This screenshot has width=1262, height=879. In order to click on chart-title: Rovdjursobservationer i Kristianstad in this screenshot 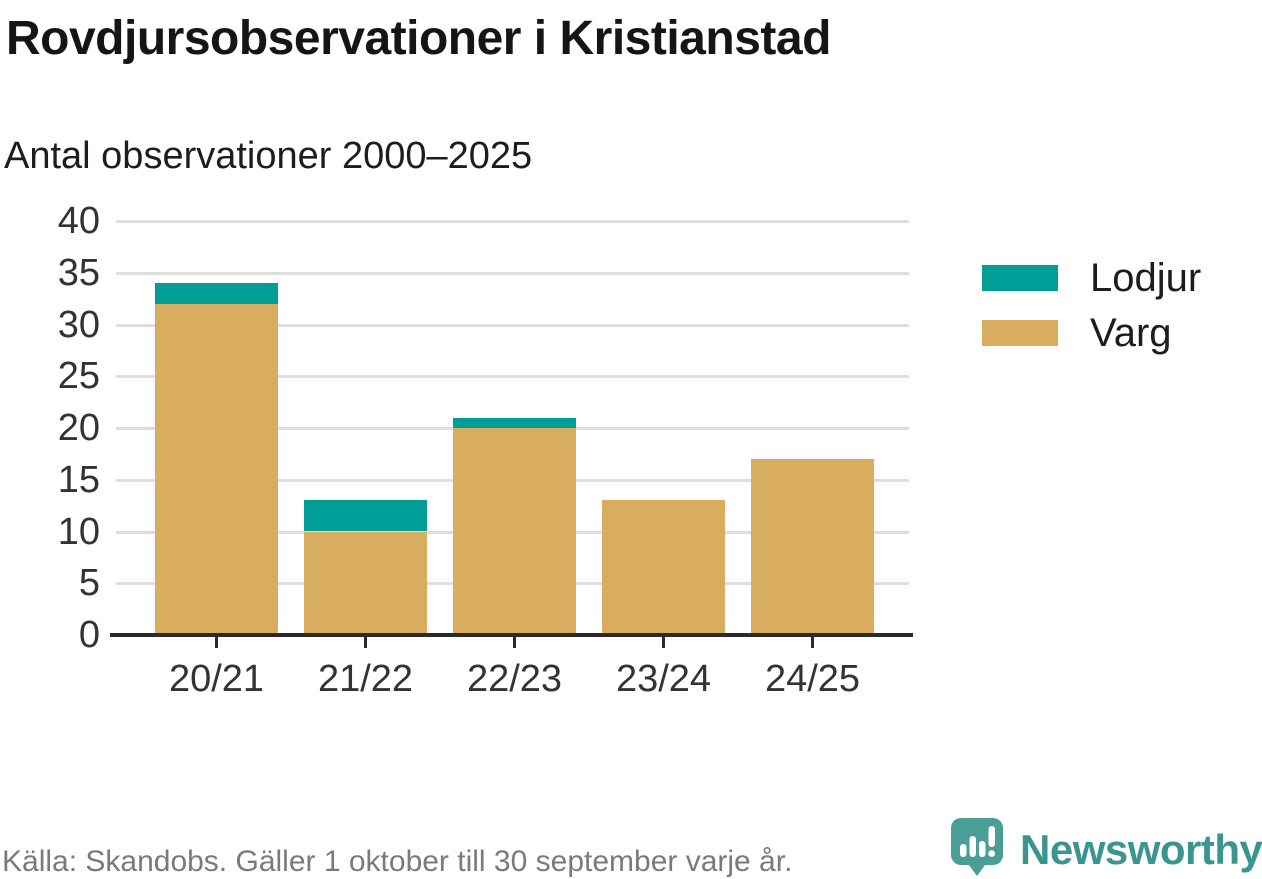, I will do `click(418, 38)`.